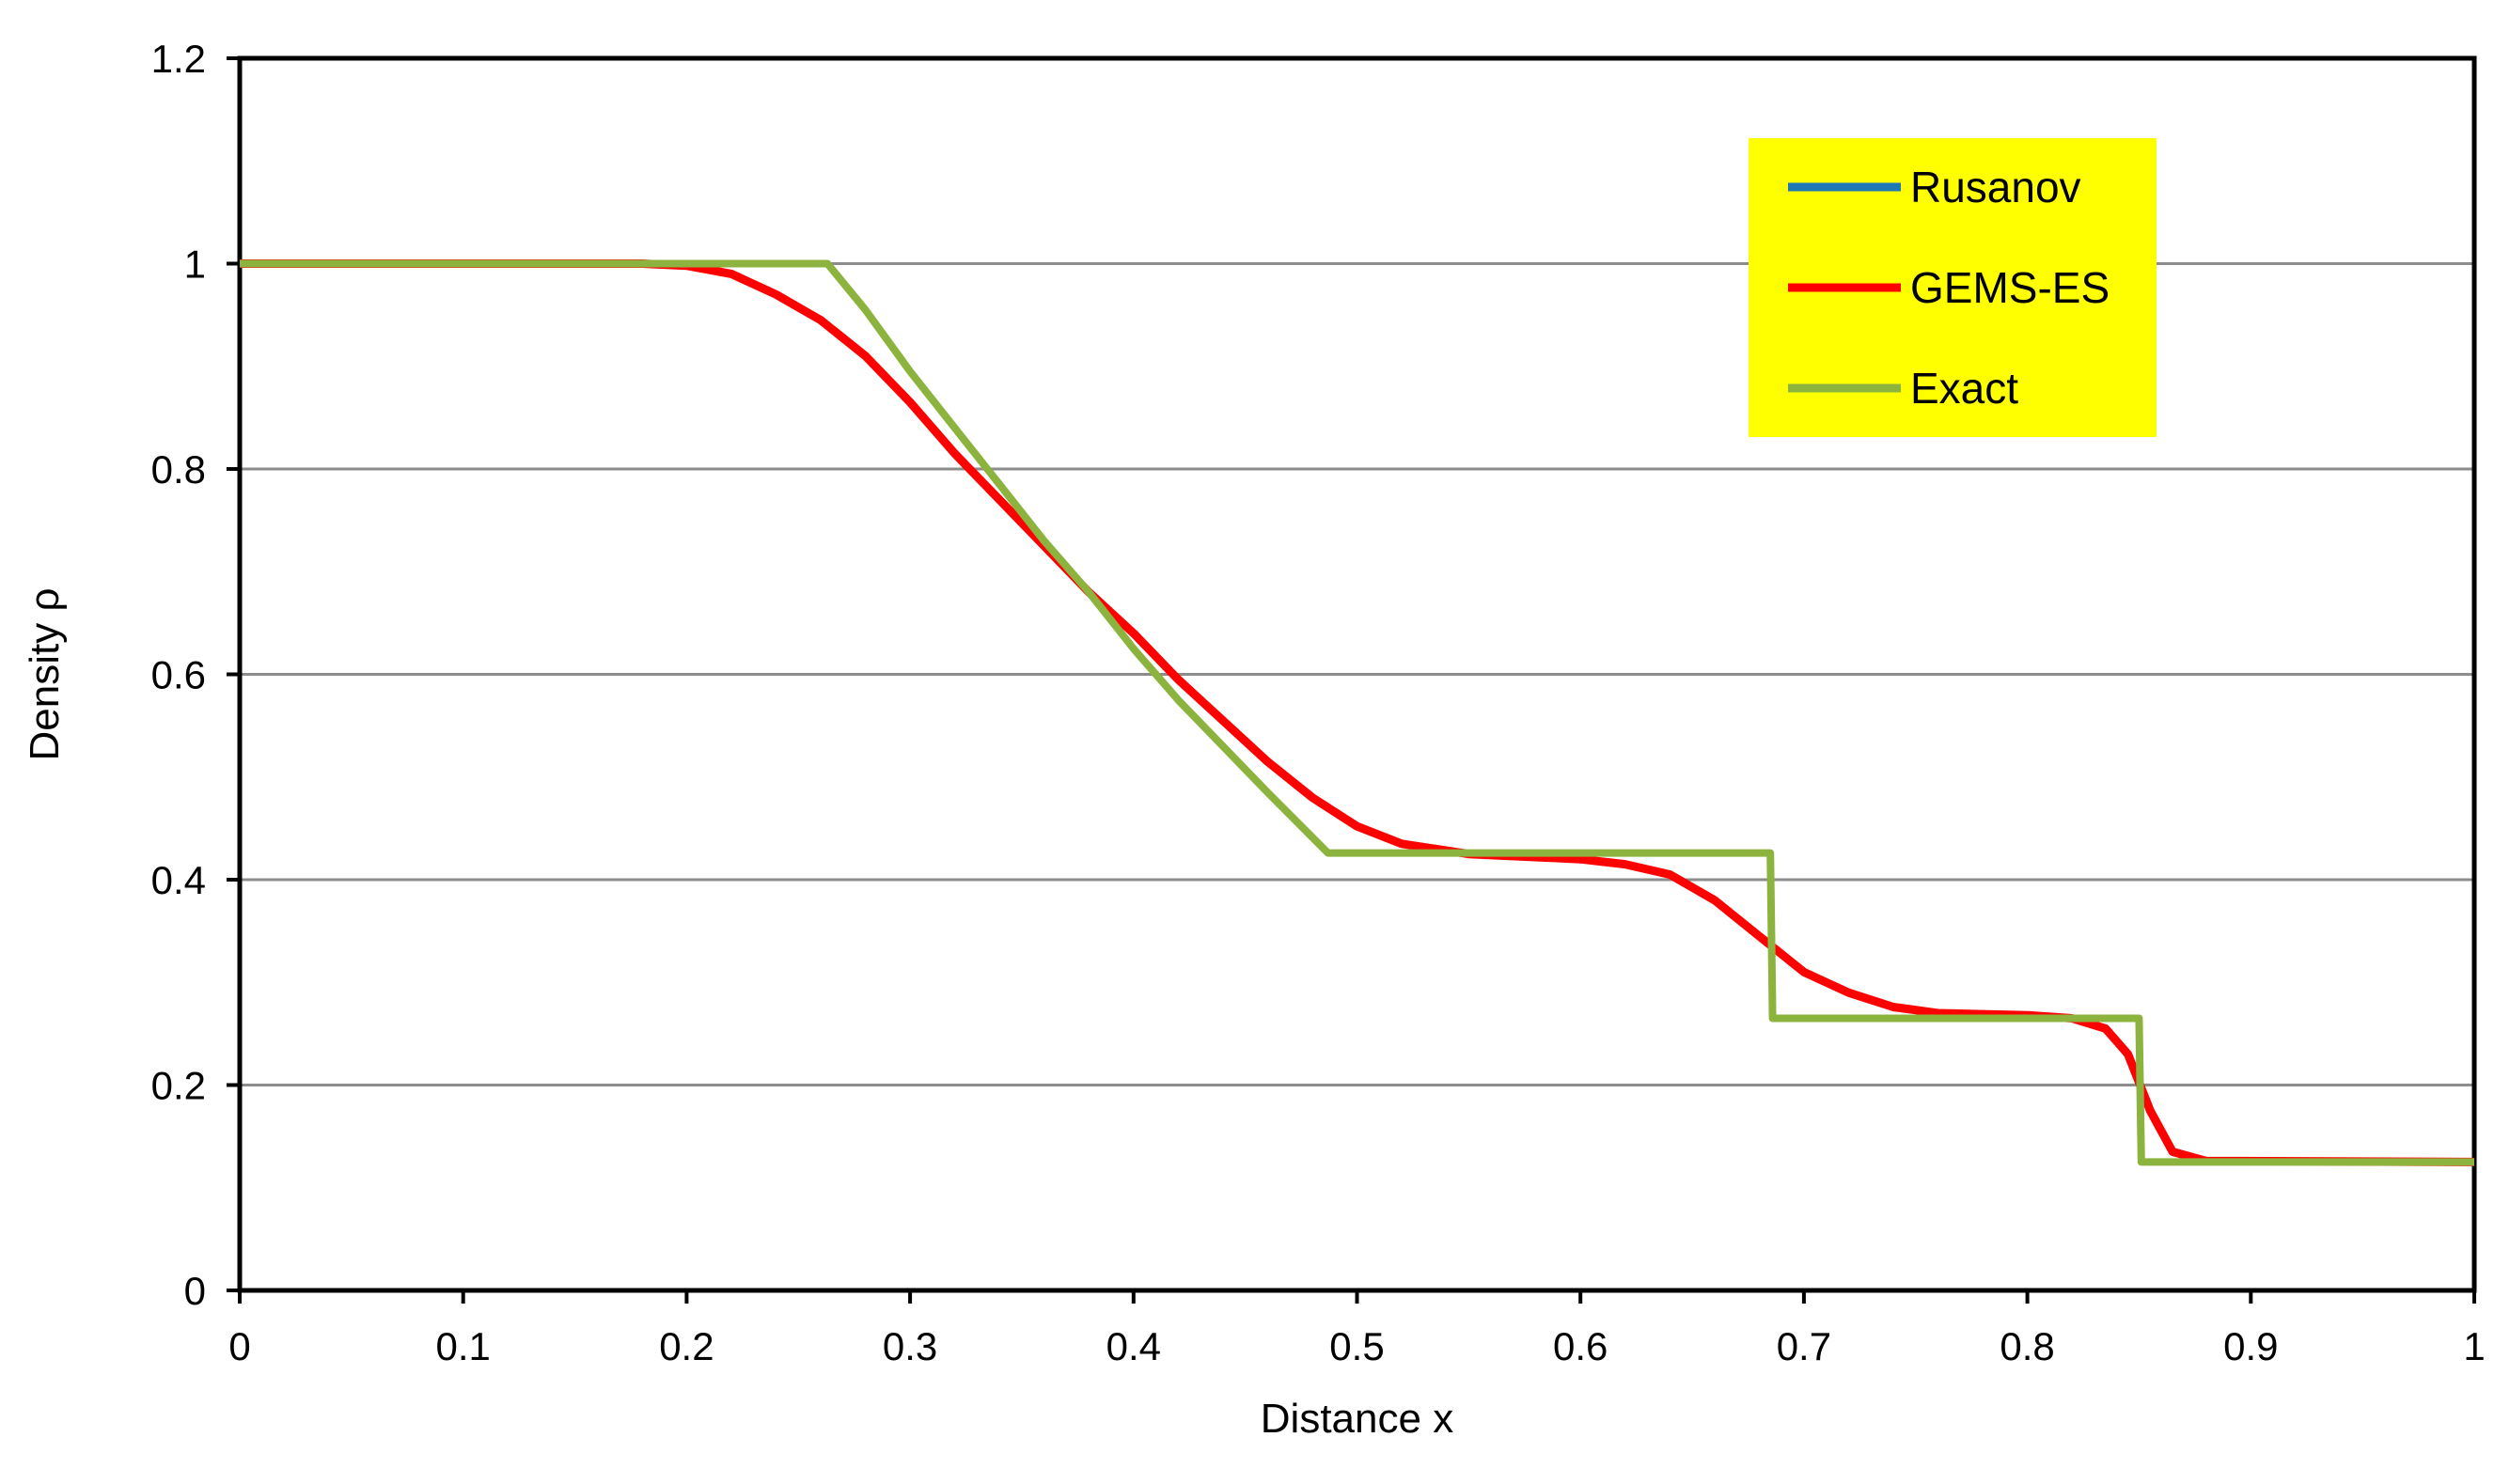 This screenshot has height=1484, width=2510. I want to click on y-tick-label-4: 0.8, so click(178, 469).